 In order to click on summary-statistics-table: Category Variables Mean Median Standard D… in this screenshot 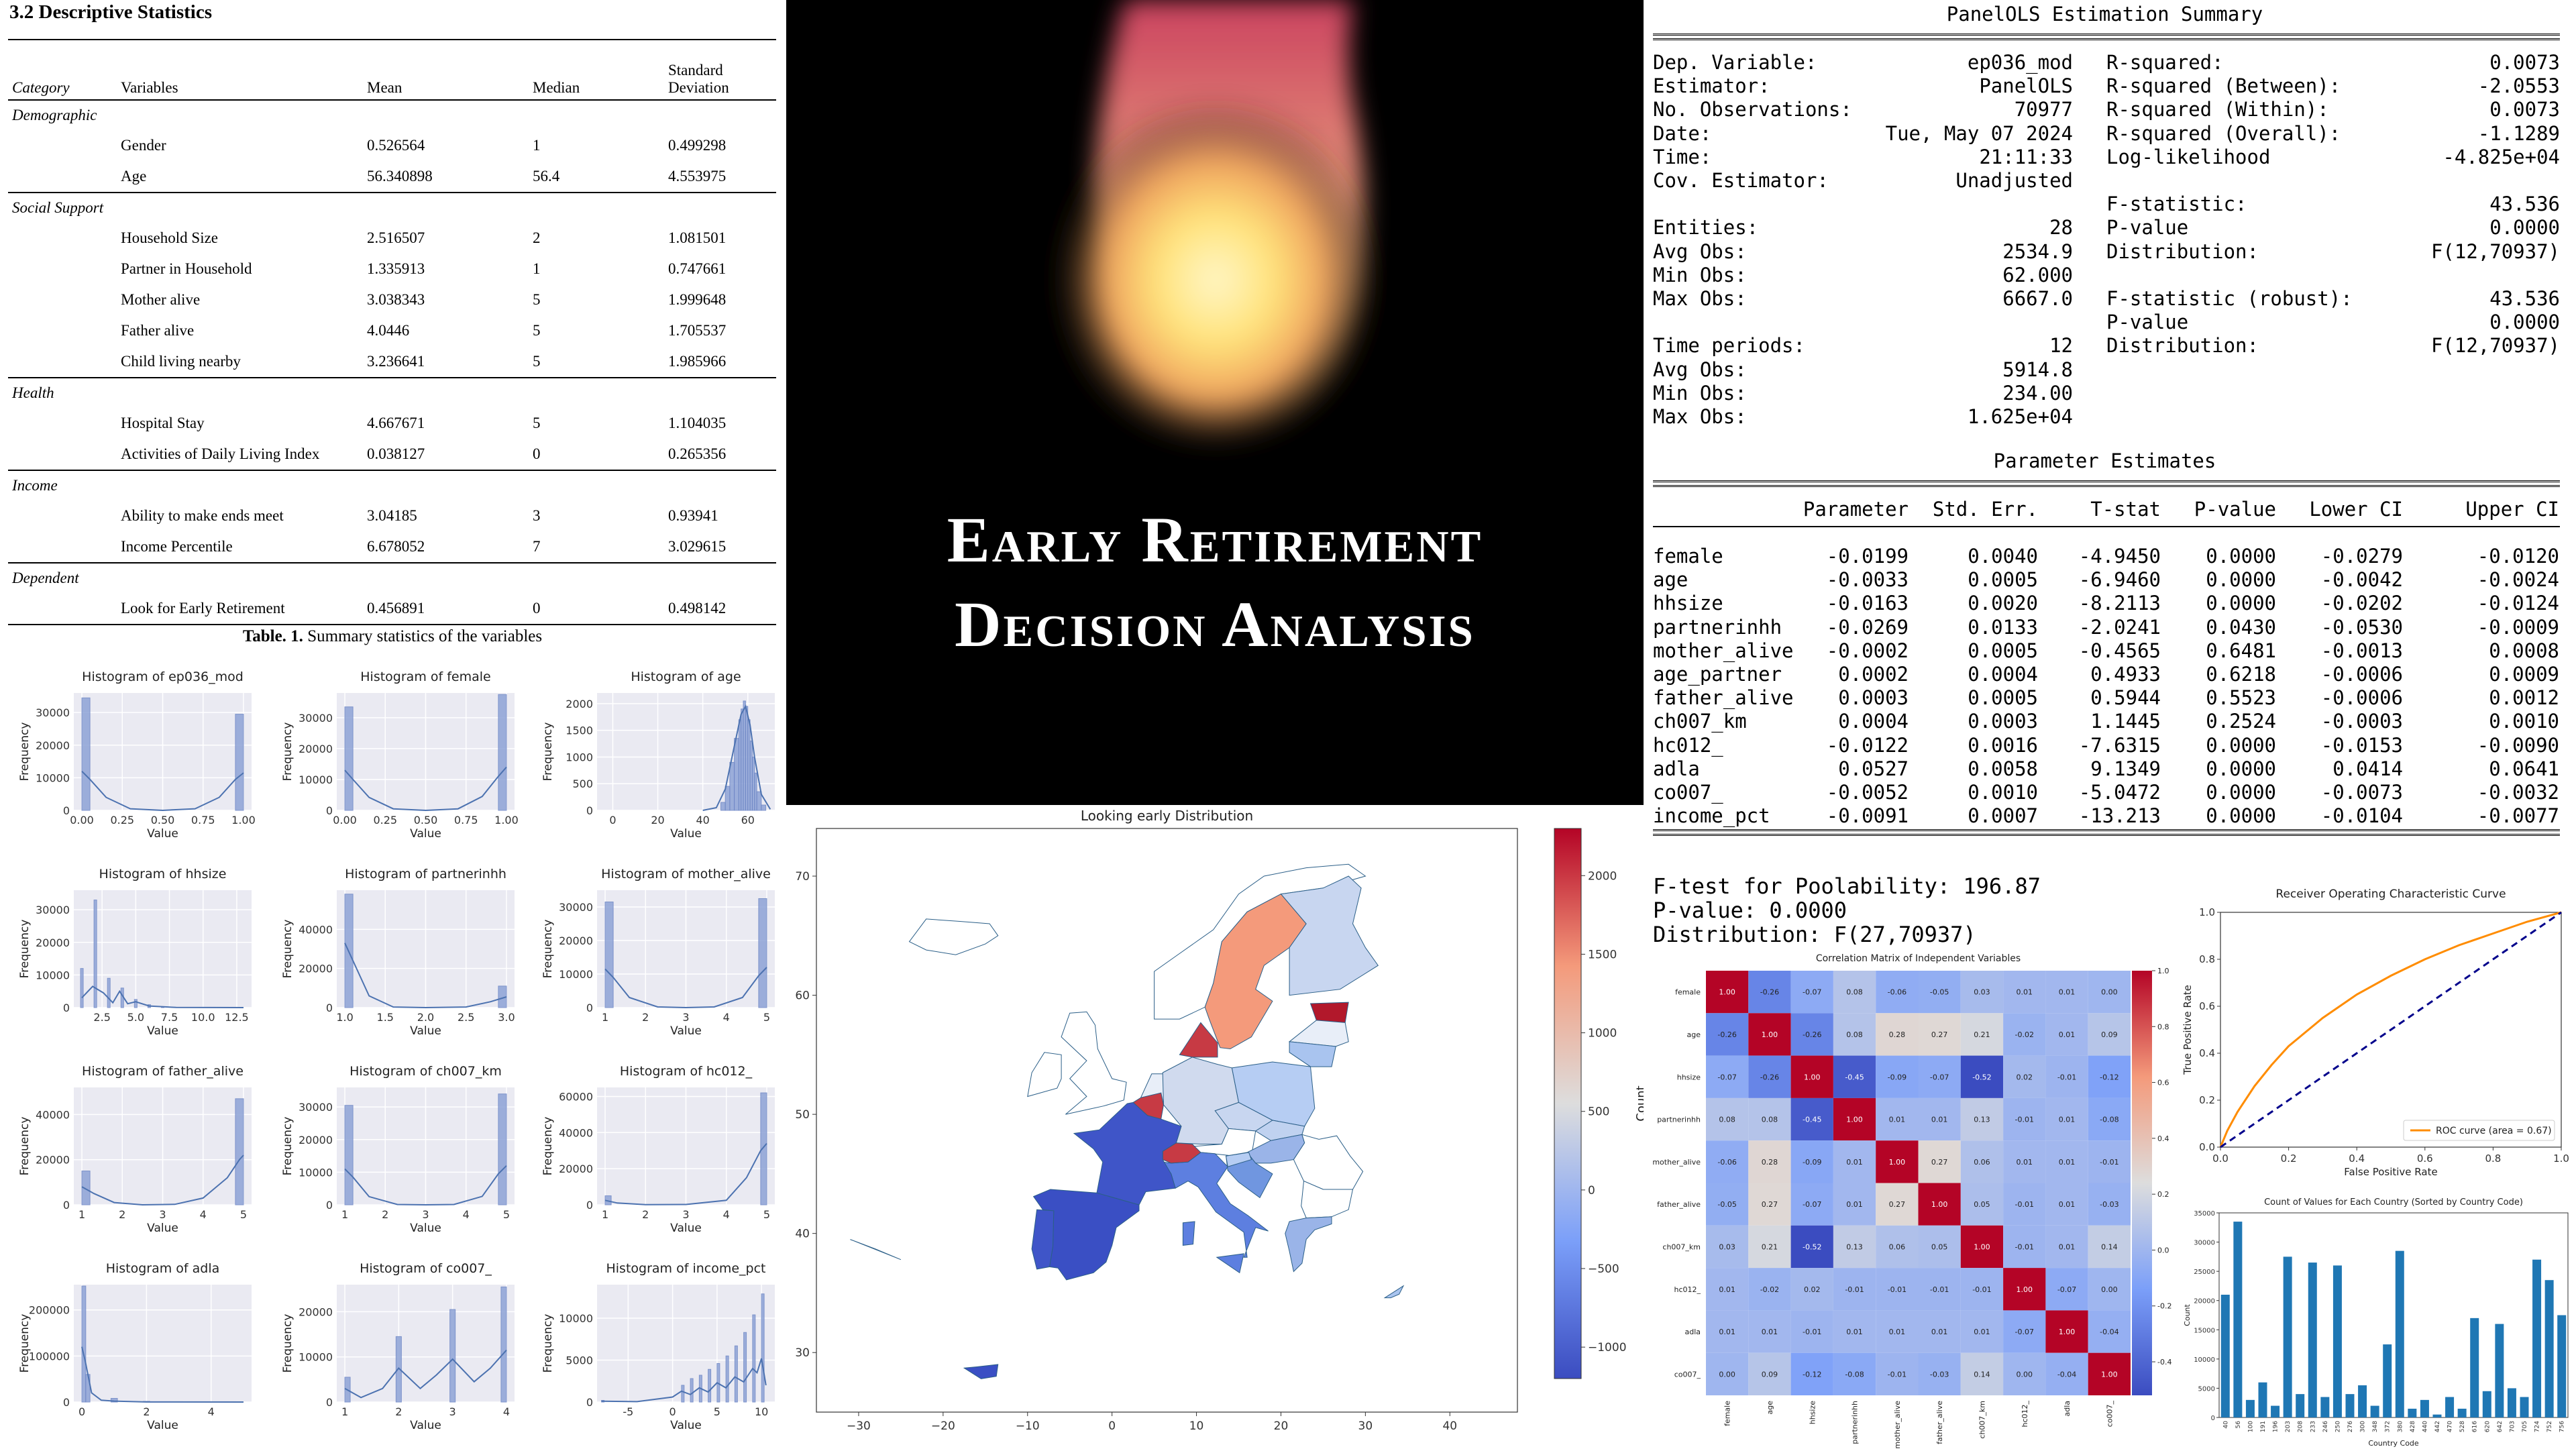, I will do `click(392, 332)`.